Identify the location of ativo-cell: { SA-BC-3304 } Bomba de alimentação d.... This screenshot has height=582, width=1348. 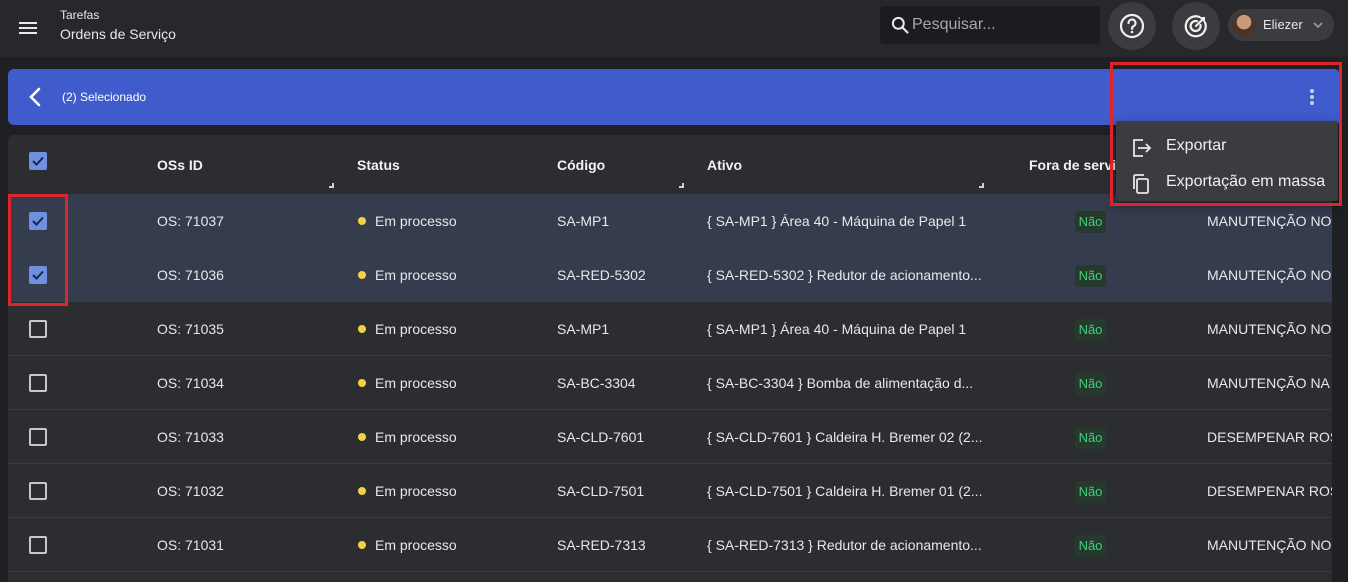
(840, 383).